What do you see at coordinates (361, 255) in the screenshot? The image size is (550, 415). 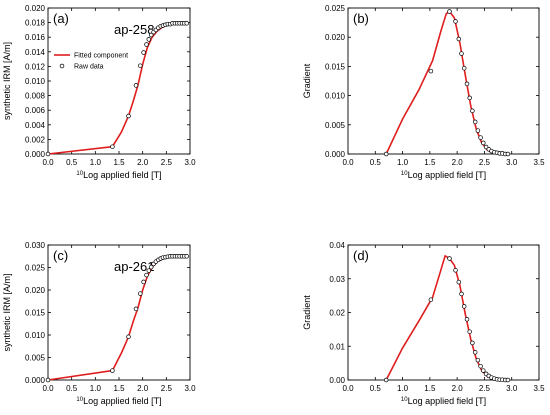 I see `panel-label: (d)` at bounding box center [361, 255].